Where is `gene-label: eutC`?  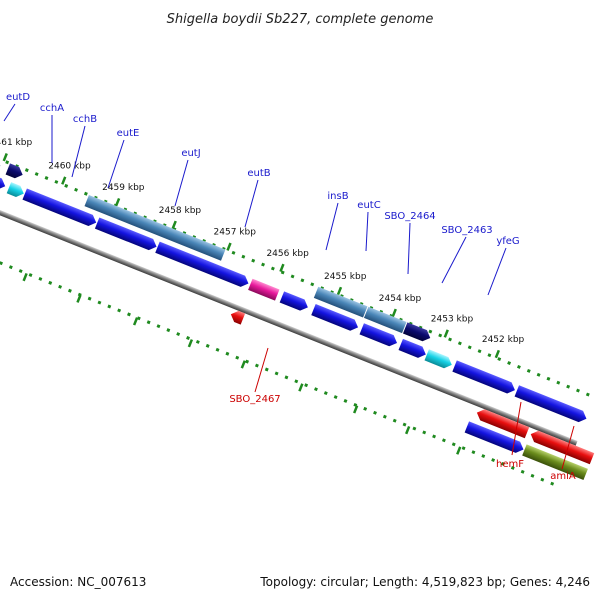 gene-label: eutC is located at coordinates (368, 205).